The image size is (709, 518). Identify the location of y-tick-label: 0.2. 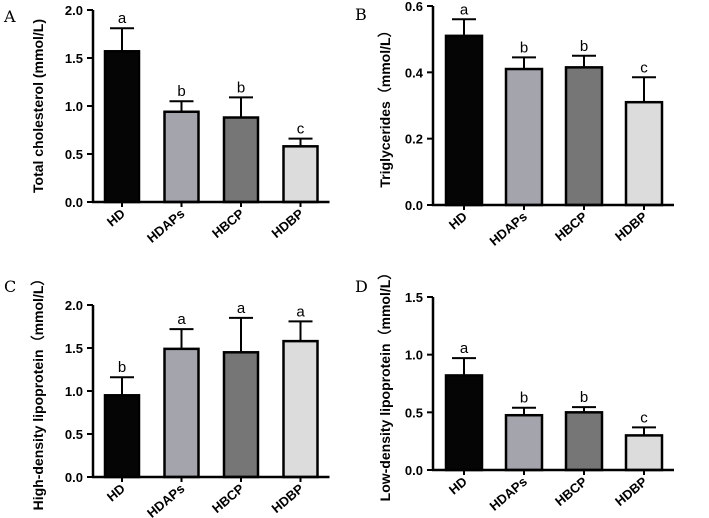
(414, 139).